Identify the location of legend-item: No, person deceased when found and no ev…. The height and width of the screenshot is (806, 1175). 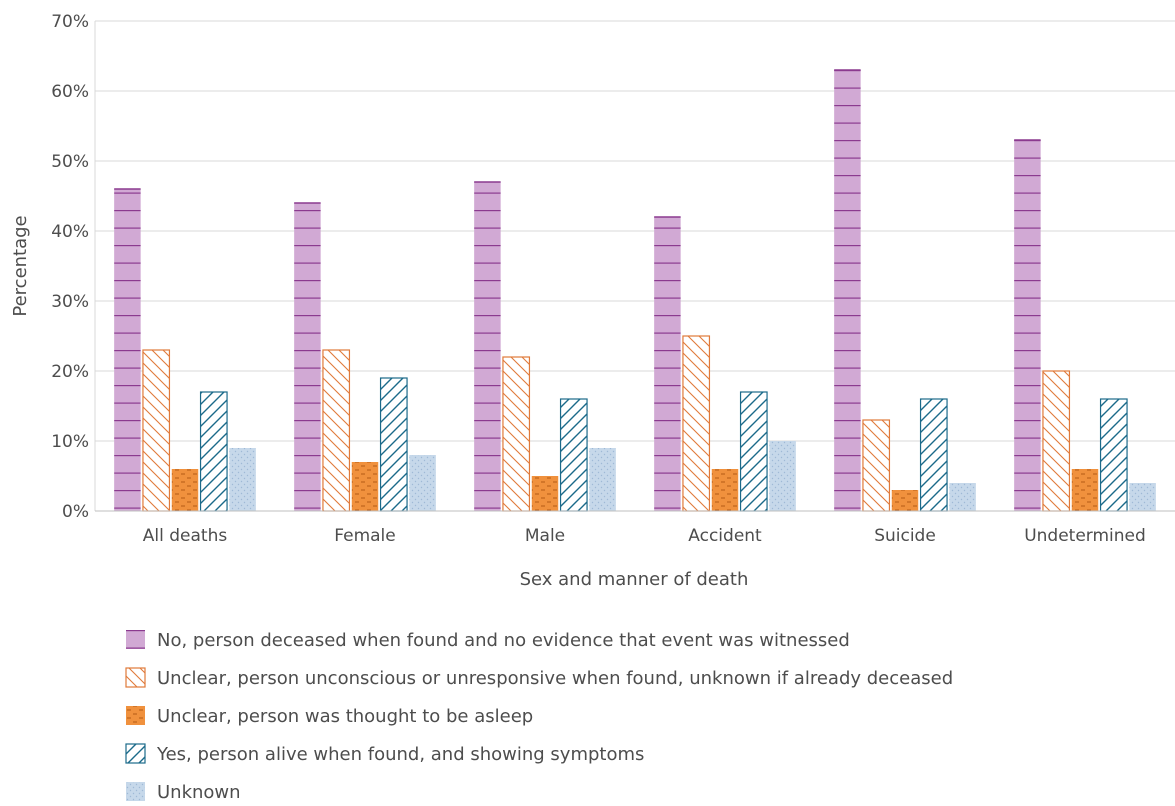
(488, 640).